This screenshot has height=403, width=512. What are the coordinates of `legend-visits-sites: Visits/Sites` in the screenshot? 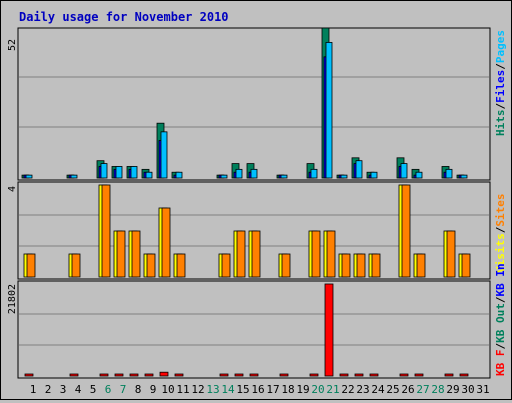 It's located at (500, 234).